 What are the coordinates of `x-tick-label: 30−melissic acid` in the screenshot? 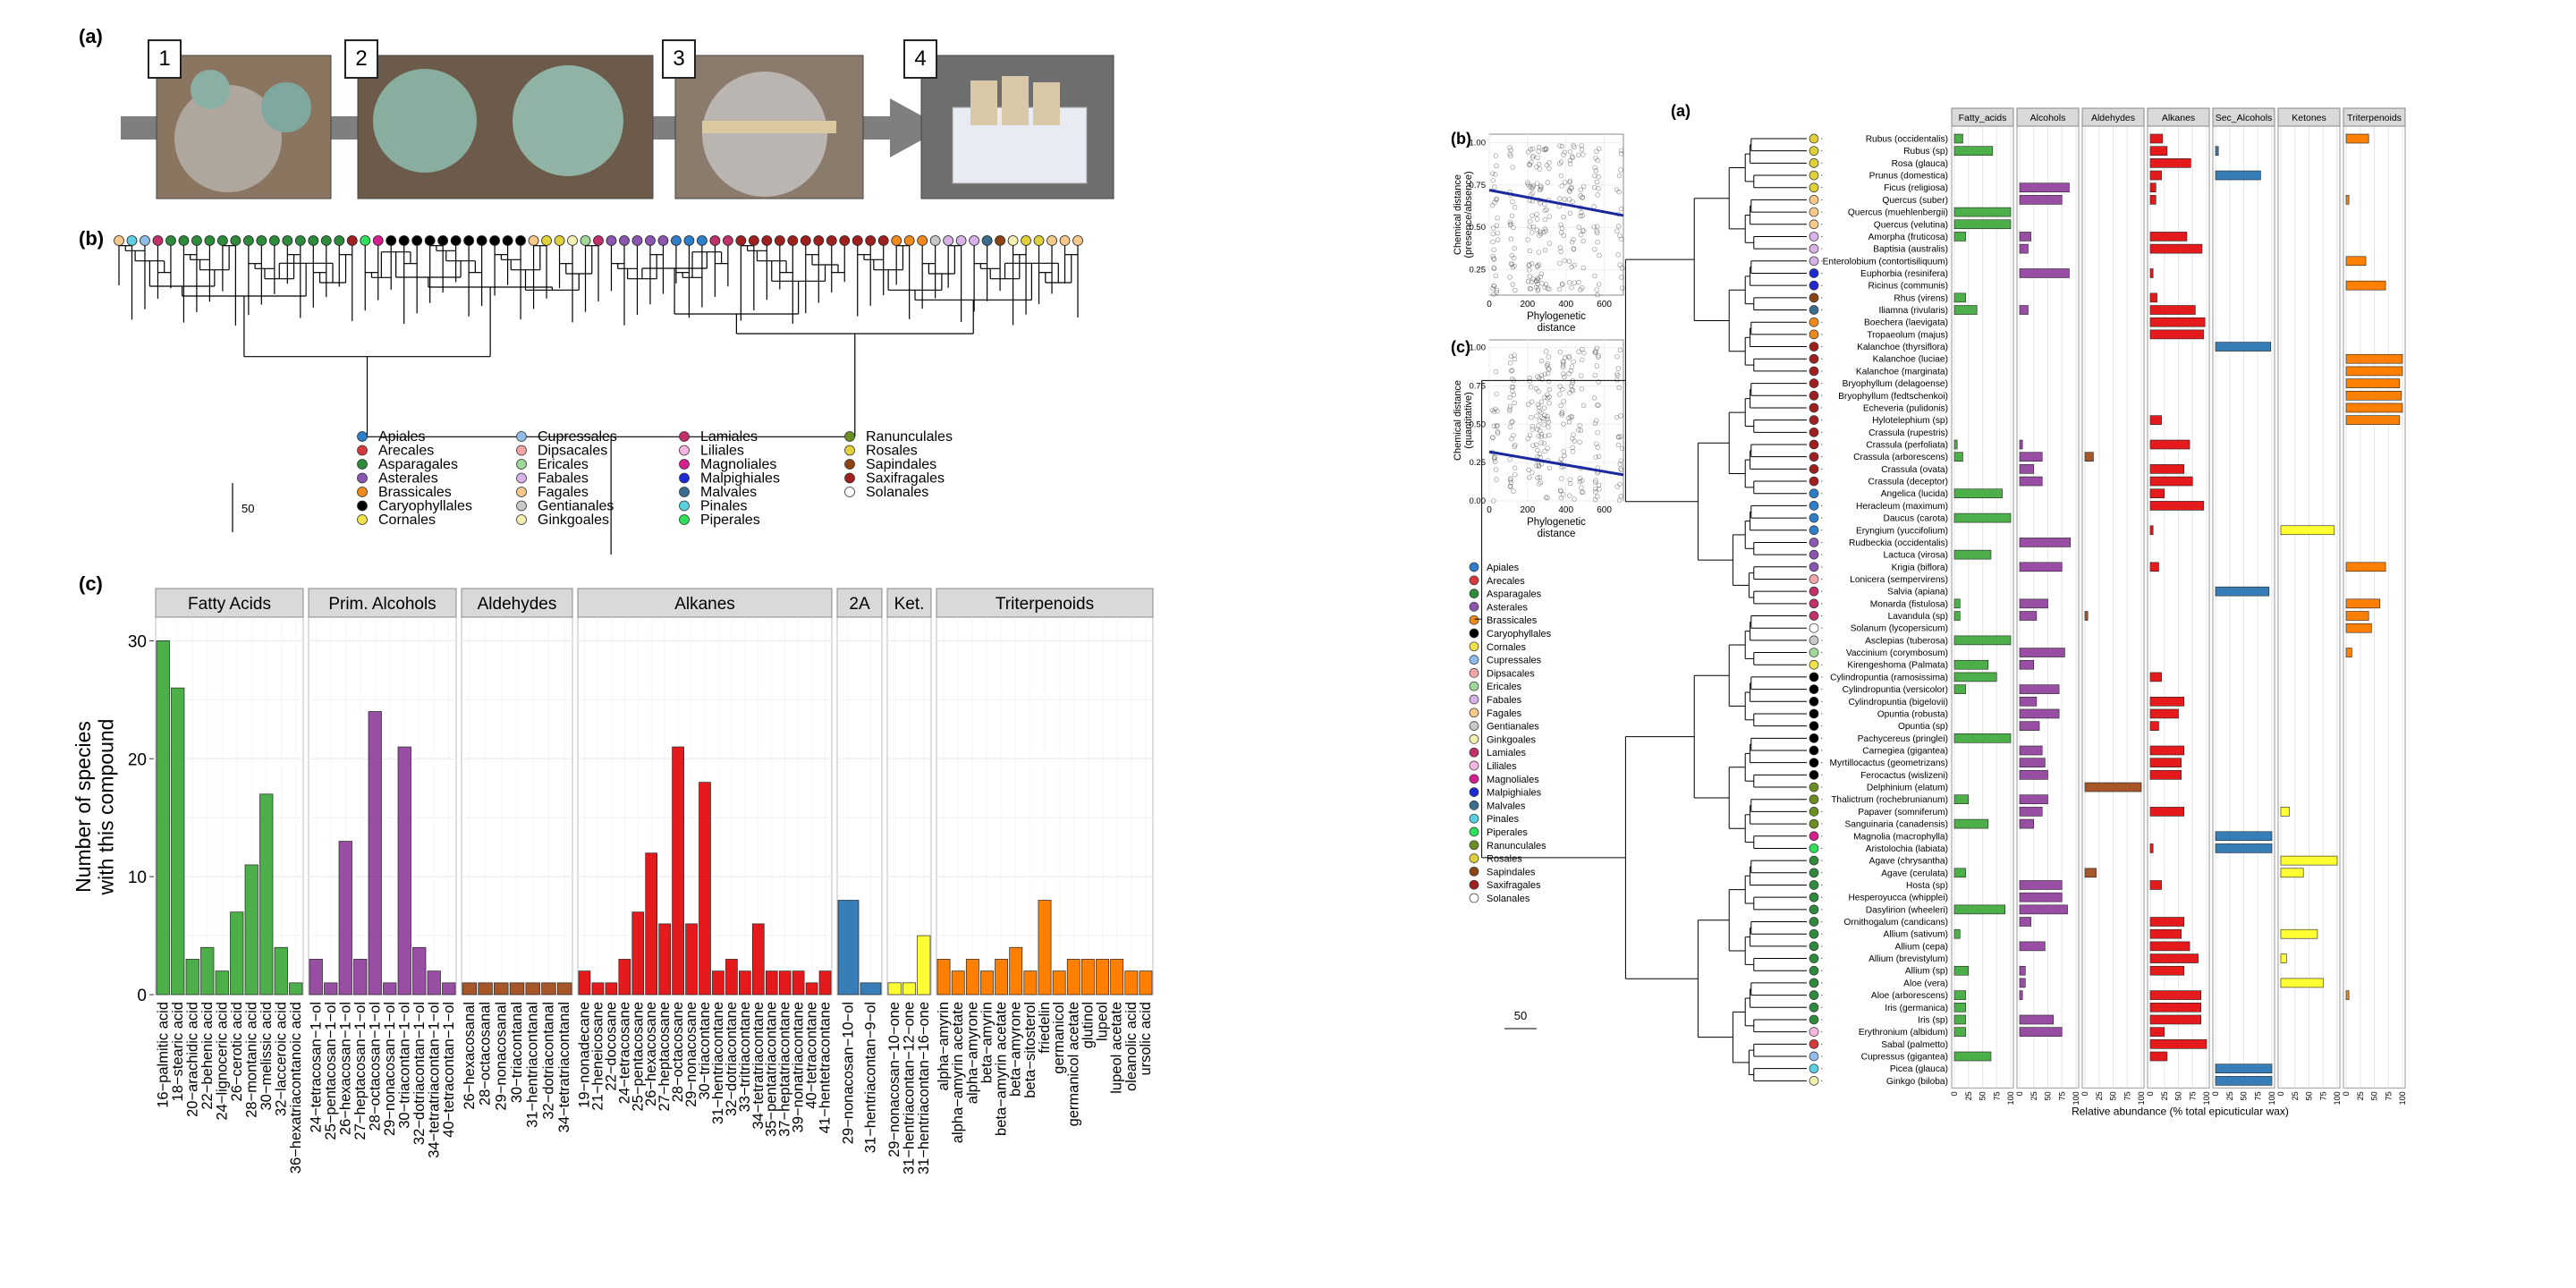 It's located at (266, 1056).